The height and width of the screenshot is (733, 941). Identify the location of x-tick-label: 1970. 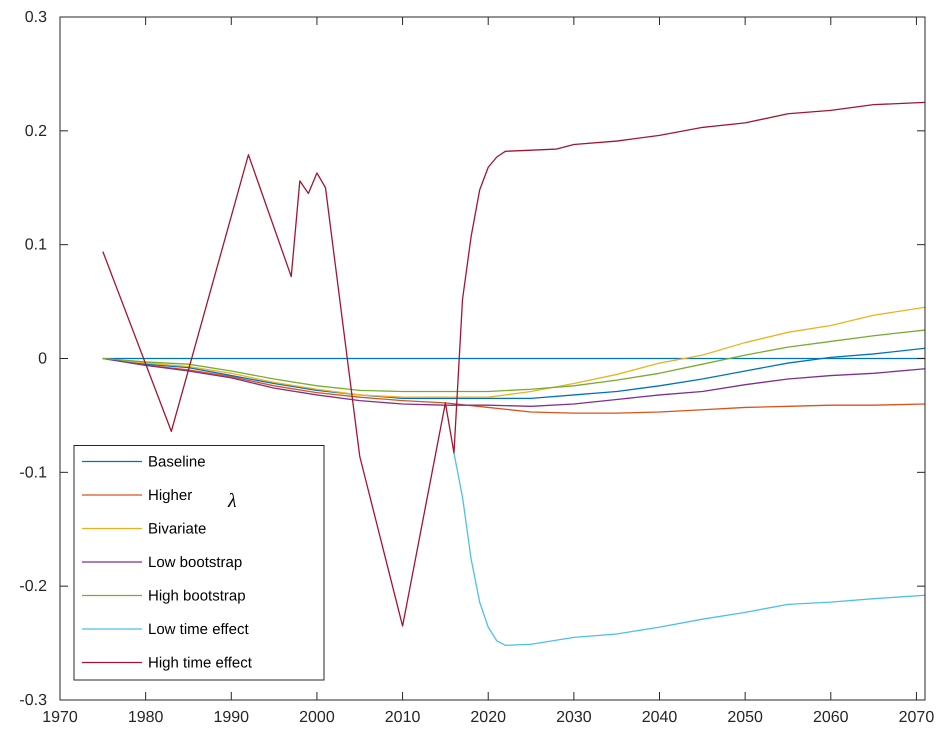
(60, 717).